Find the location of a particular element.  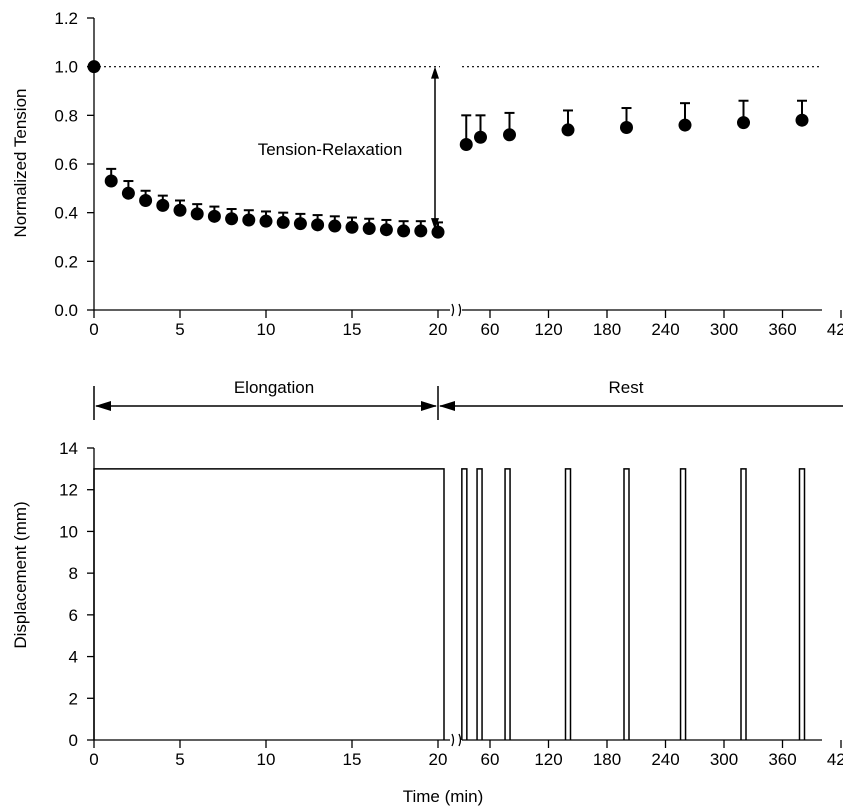

displacement-y-tick-label: 14 is located at coordinates (68, 448).